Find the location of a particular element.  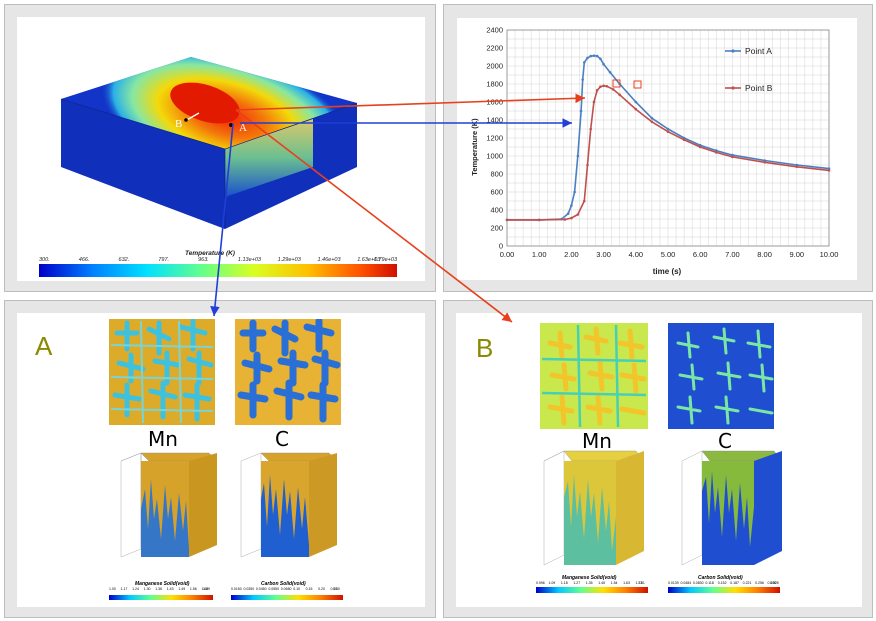

point-b-letter: B is located at coordinates (485, 348).